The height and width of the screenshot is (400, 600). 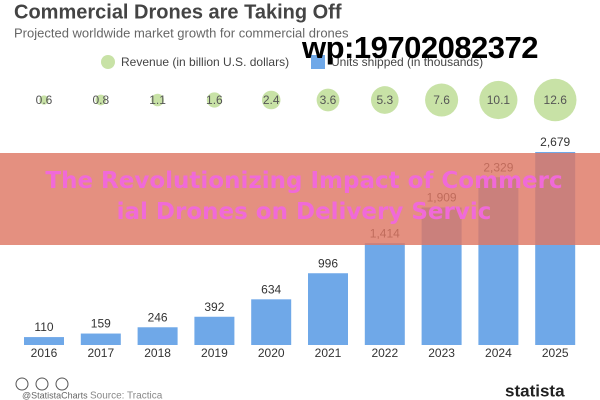 What do you see at coordinates (43, 327) in the screenshot?
I see `value-label: 110` at bounding box center [43, 327].